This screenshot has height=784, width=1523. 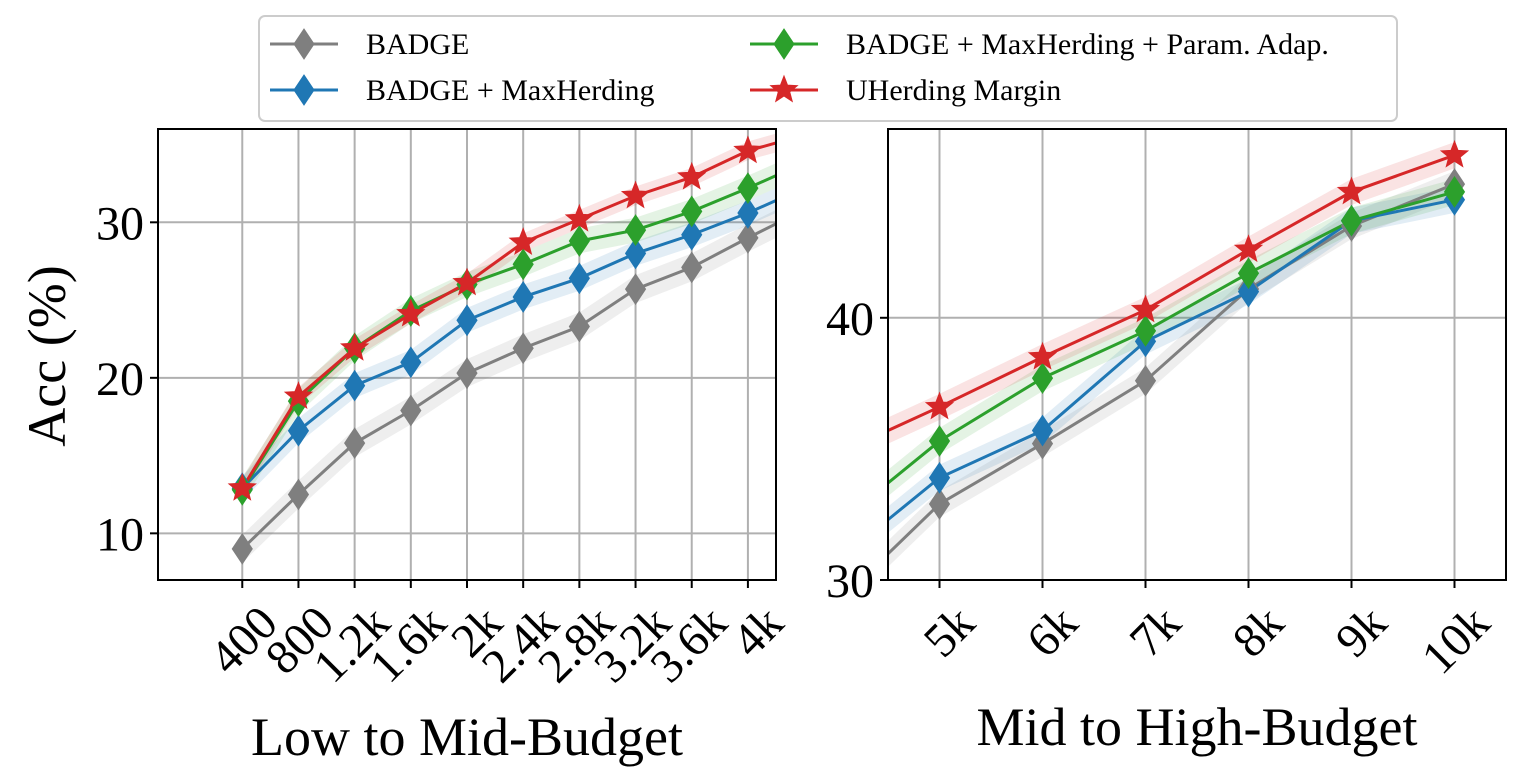 I want to click on x-tick-label: 6k, so click(x=1052, y=631).